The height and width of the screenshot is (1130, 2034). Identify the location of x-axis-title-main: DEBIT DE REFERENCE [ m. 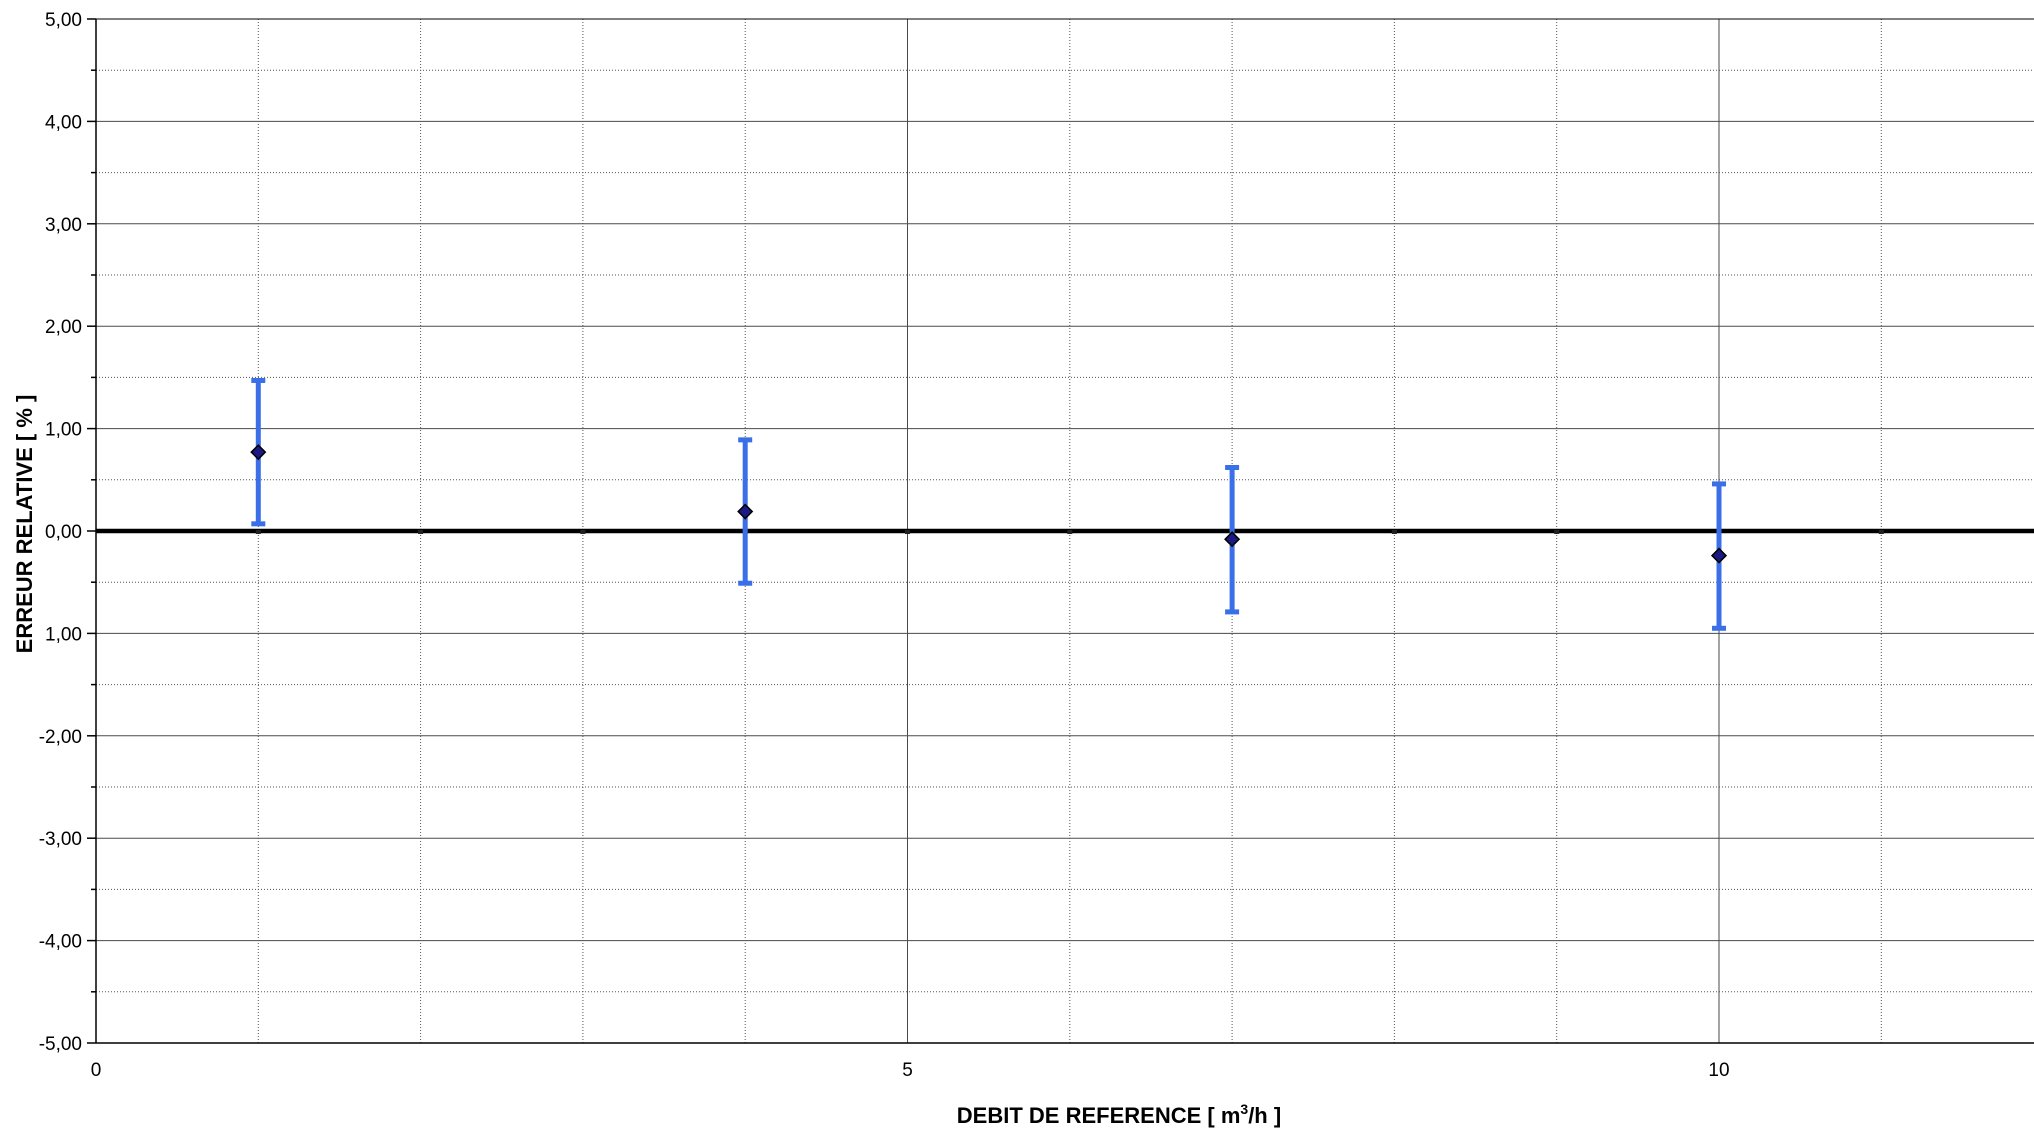
(1099, 1115).